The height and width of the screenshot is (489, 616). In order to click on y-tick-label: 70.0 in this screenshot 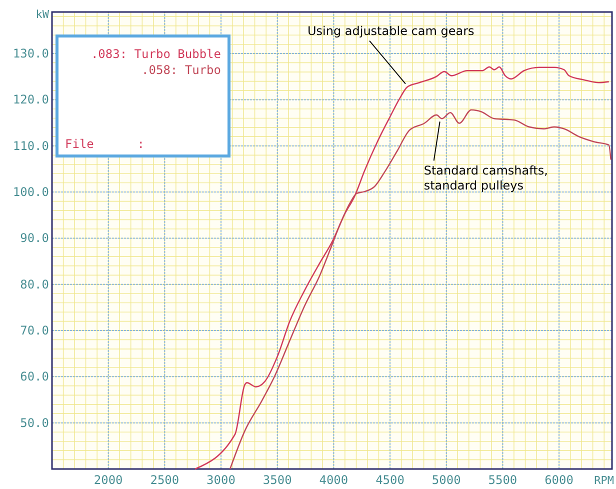, I will do `click(34, 331)`.